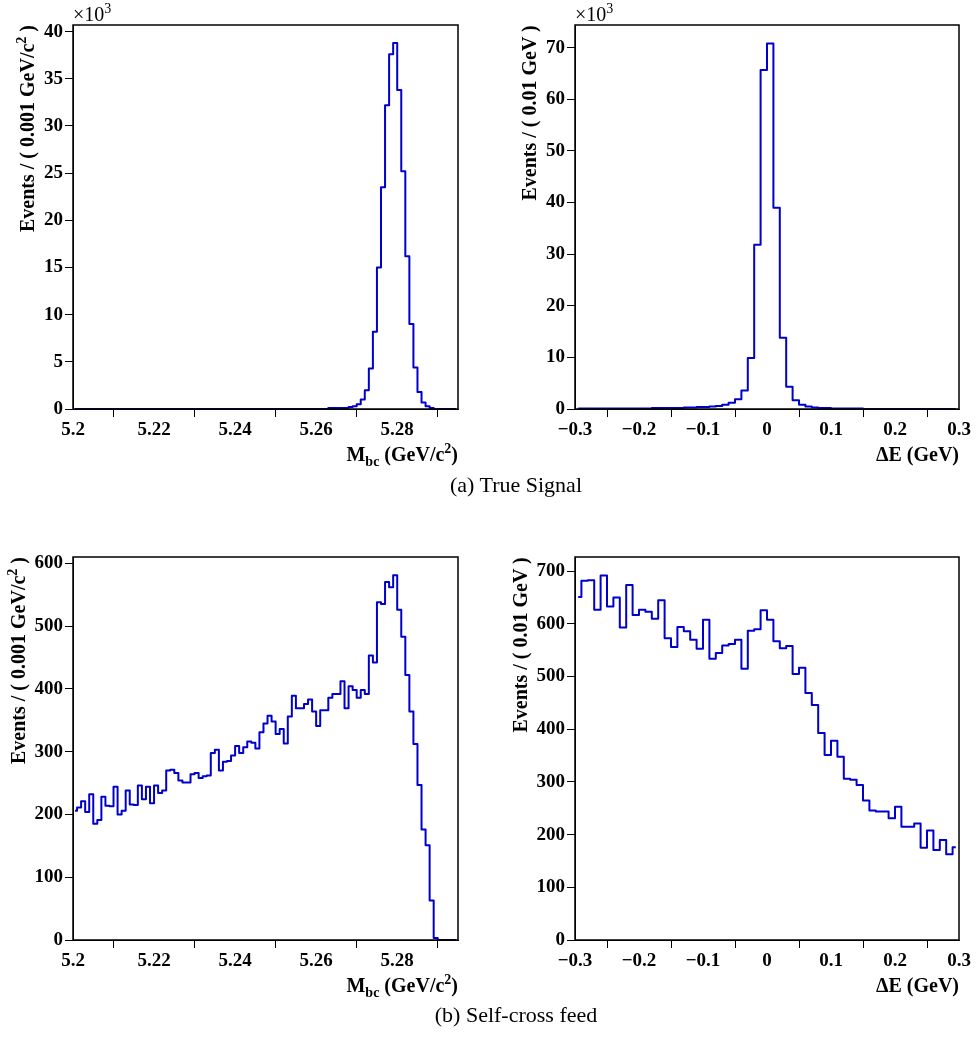 The height and width of the screenshot is (1039, 978). What do you see at coordinates (516, 485) in the screenshot?
I see `text: (a) True Signal` at bounding box center [516, 485].